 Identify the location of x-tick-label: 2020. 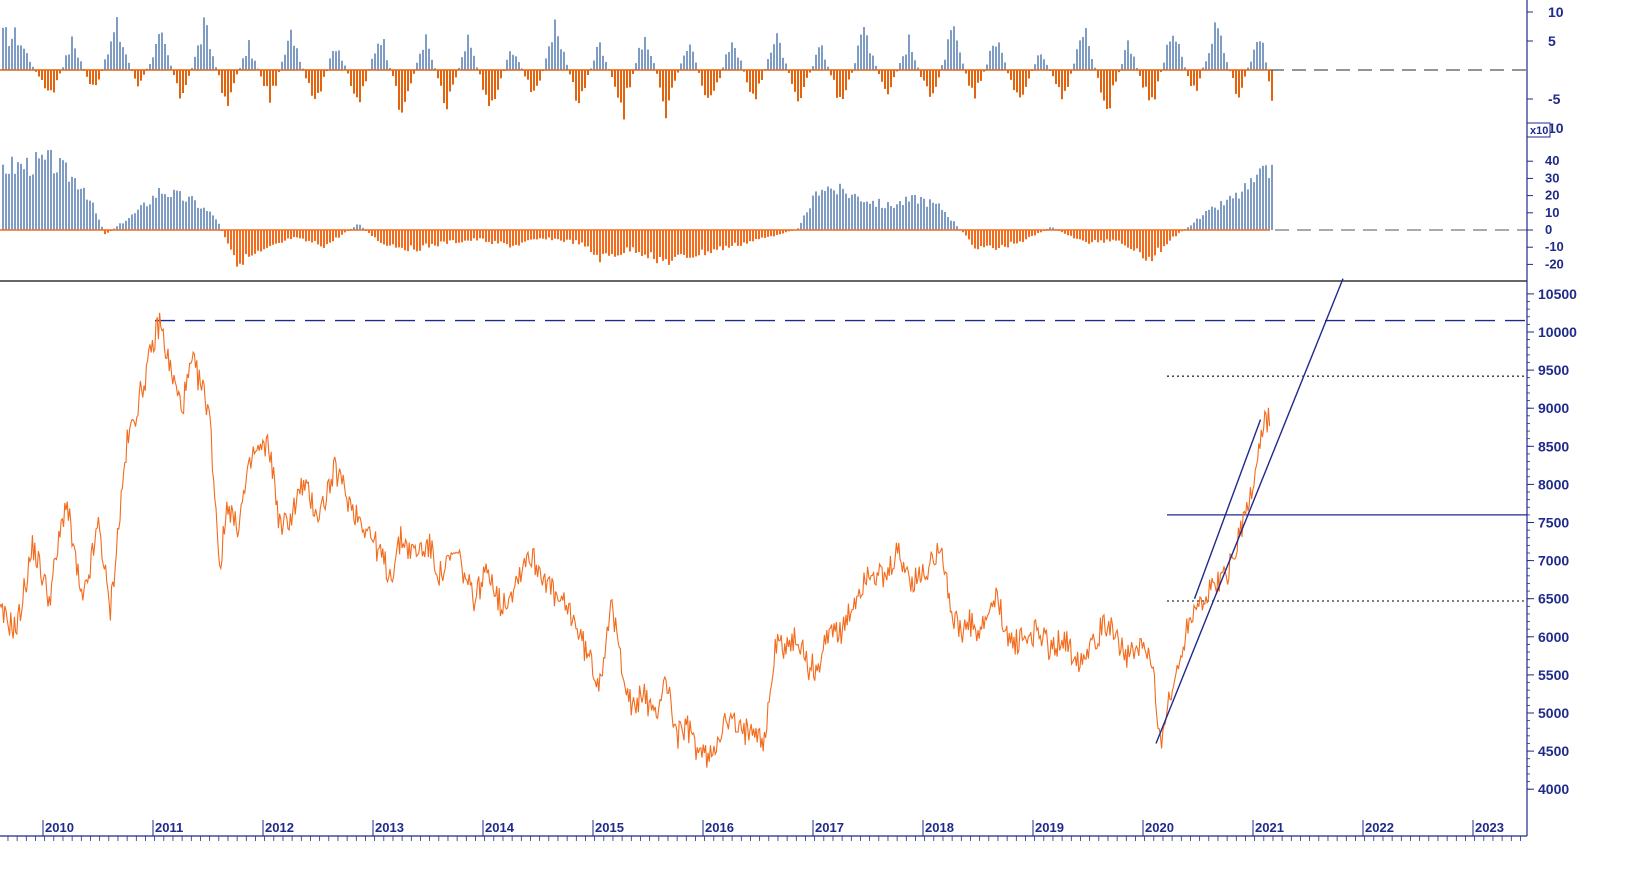
(1159, 827).